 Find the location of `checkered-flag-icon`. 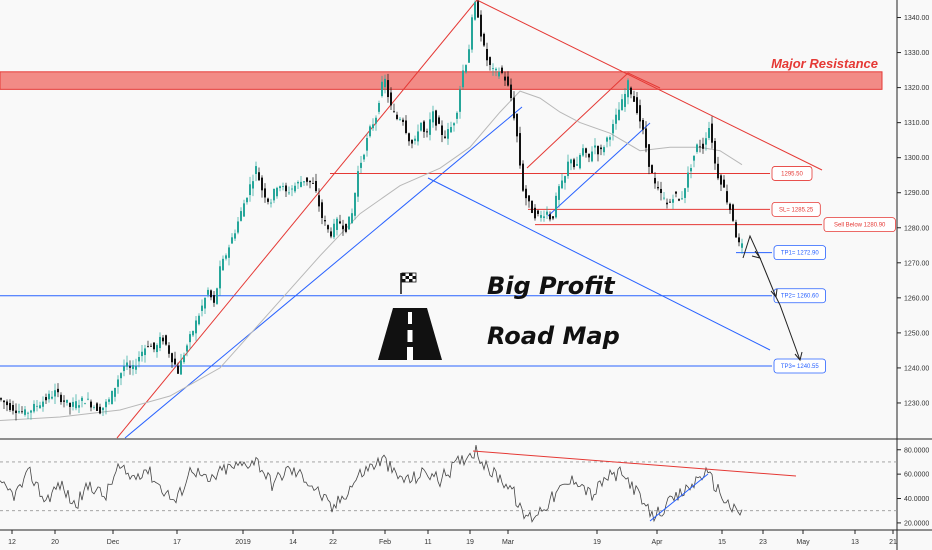

checkered-flag-icon is located at coordinates (408, 283).